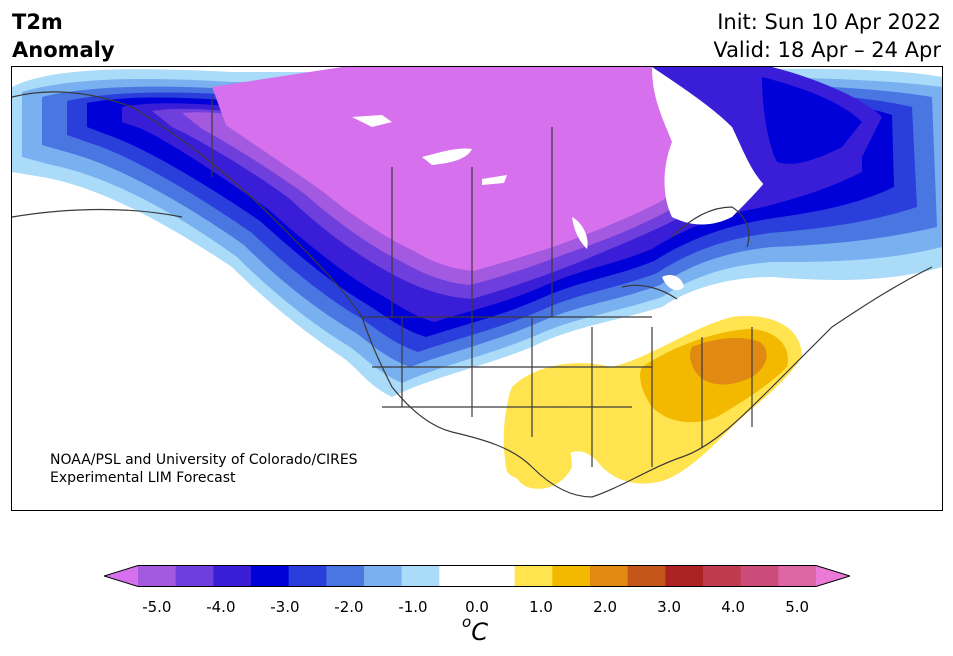  I want to click on colorbar, so click(477, 576).